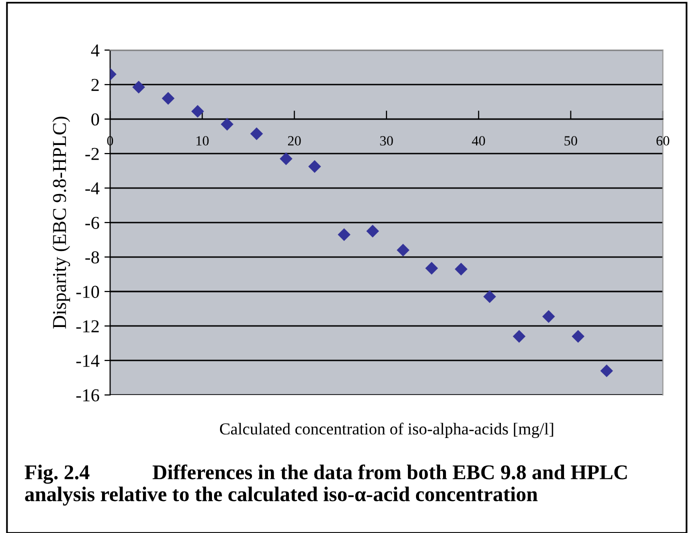 The width and height of the screenshot is (697, 533). Describe the element at coordinates (87, 326) in the screenshot. I see `y-tick-label: -12` at that location.